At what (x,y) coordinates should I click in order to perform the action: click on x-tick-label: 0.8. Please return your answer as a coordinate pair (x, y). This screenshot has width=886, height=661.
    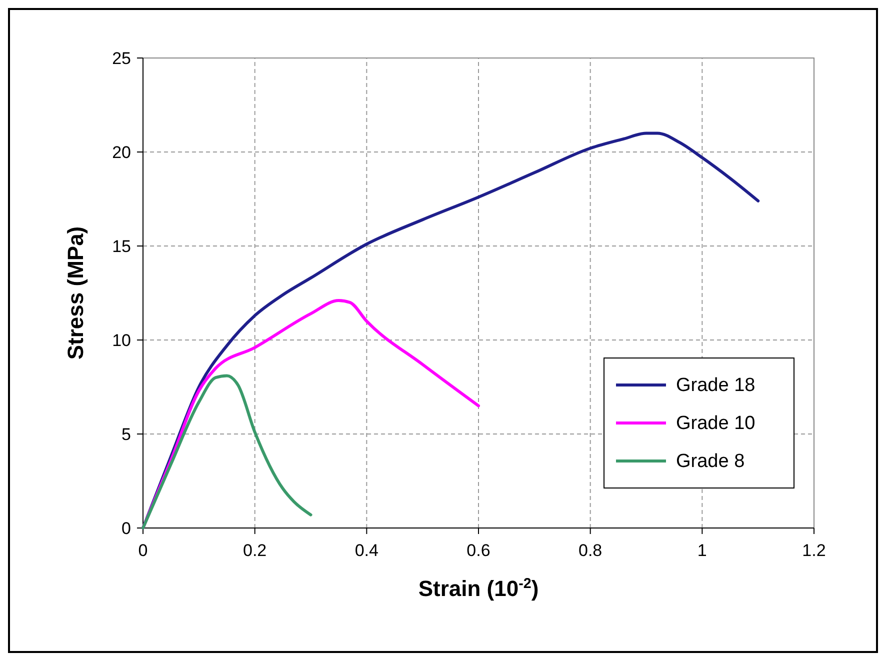
    Looking at the image, I should click on (590, 550).